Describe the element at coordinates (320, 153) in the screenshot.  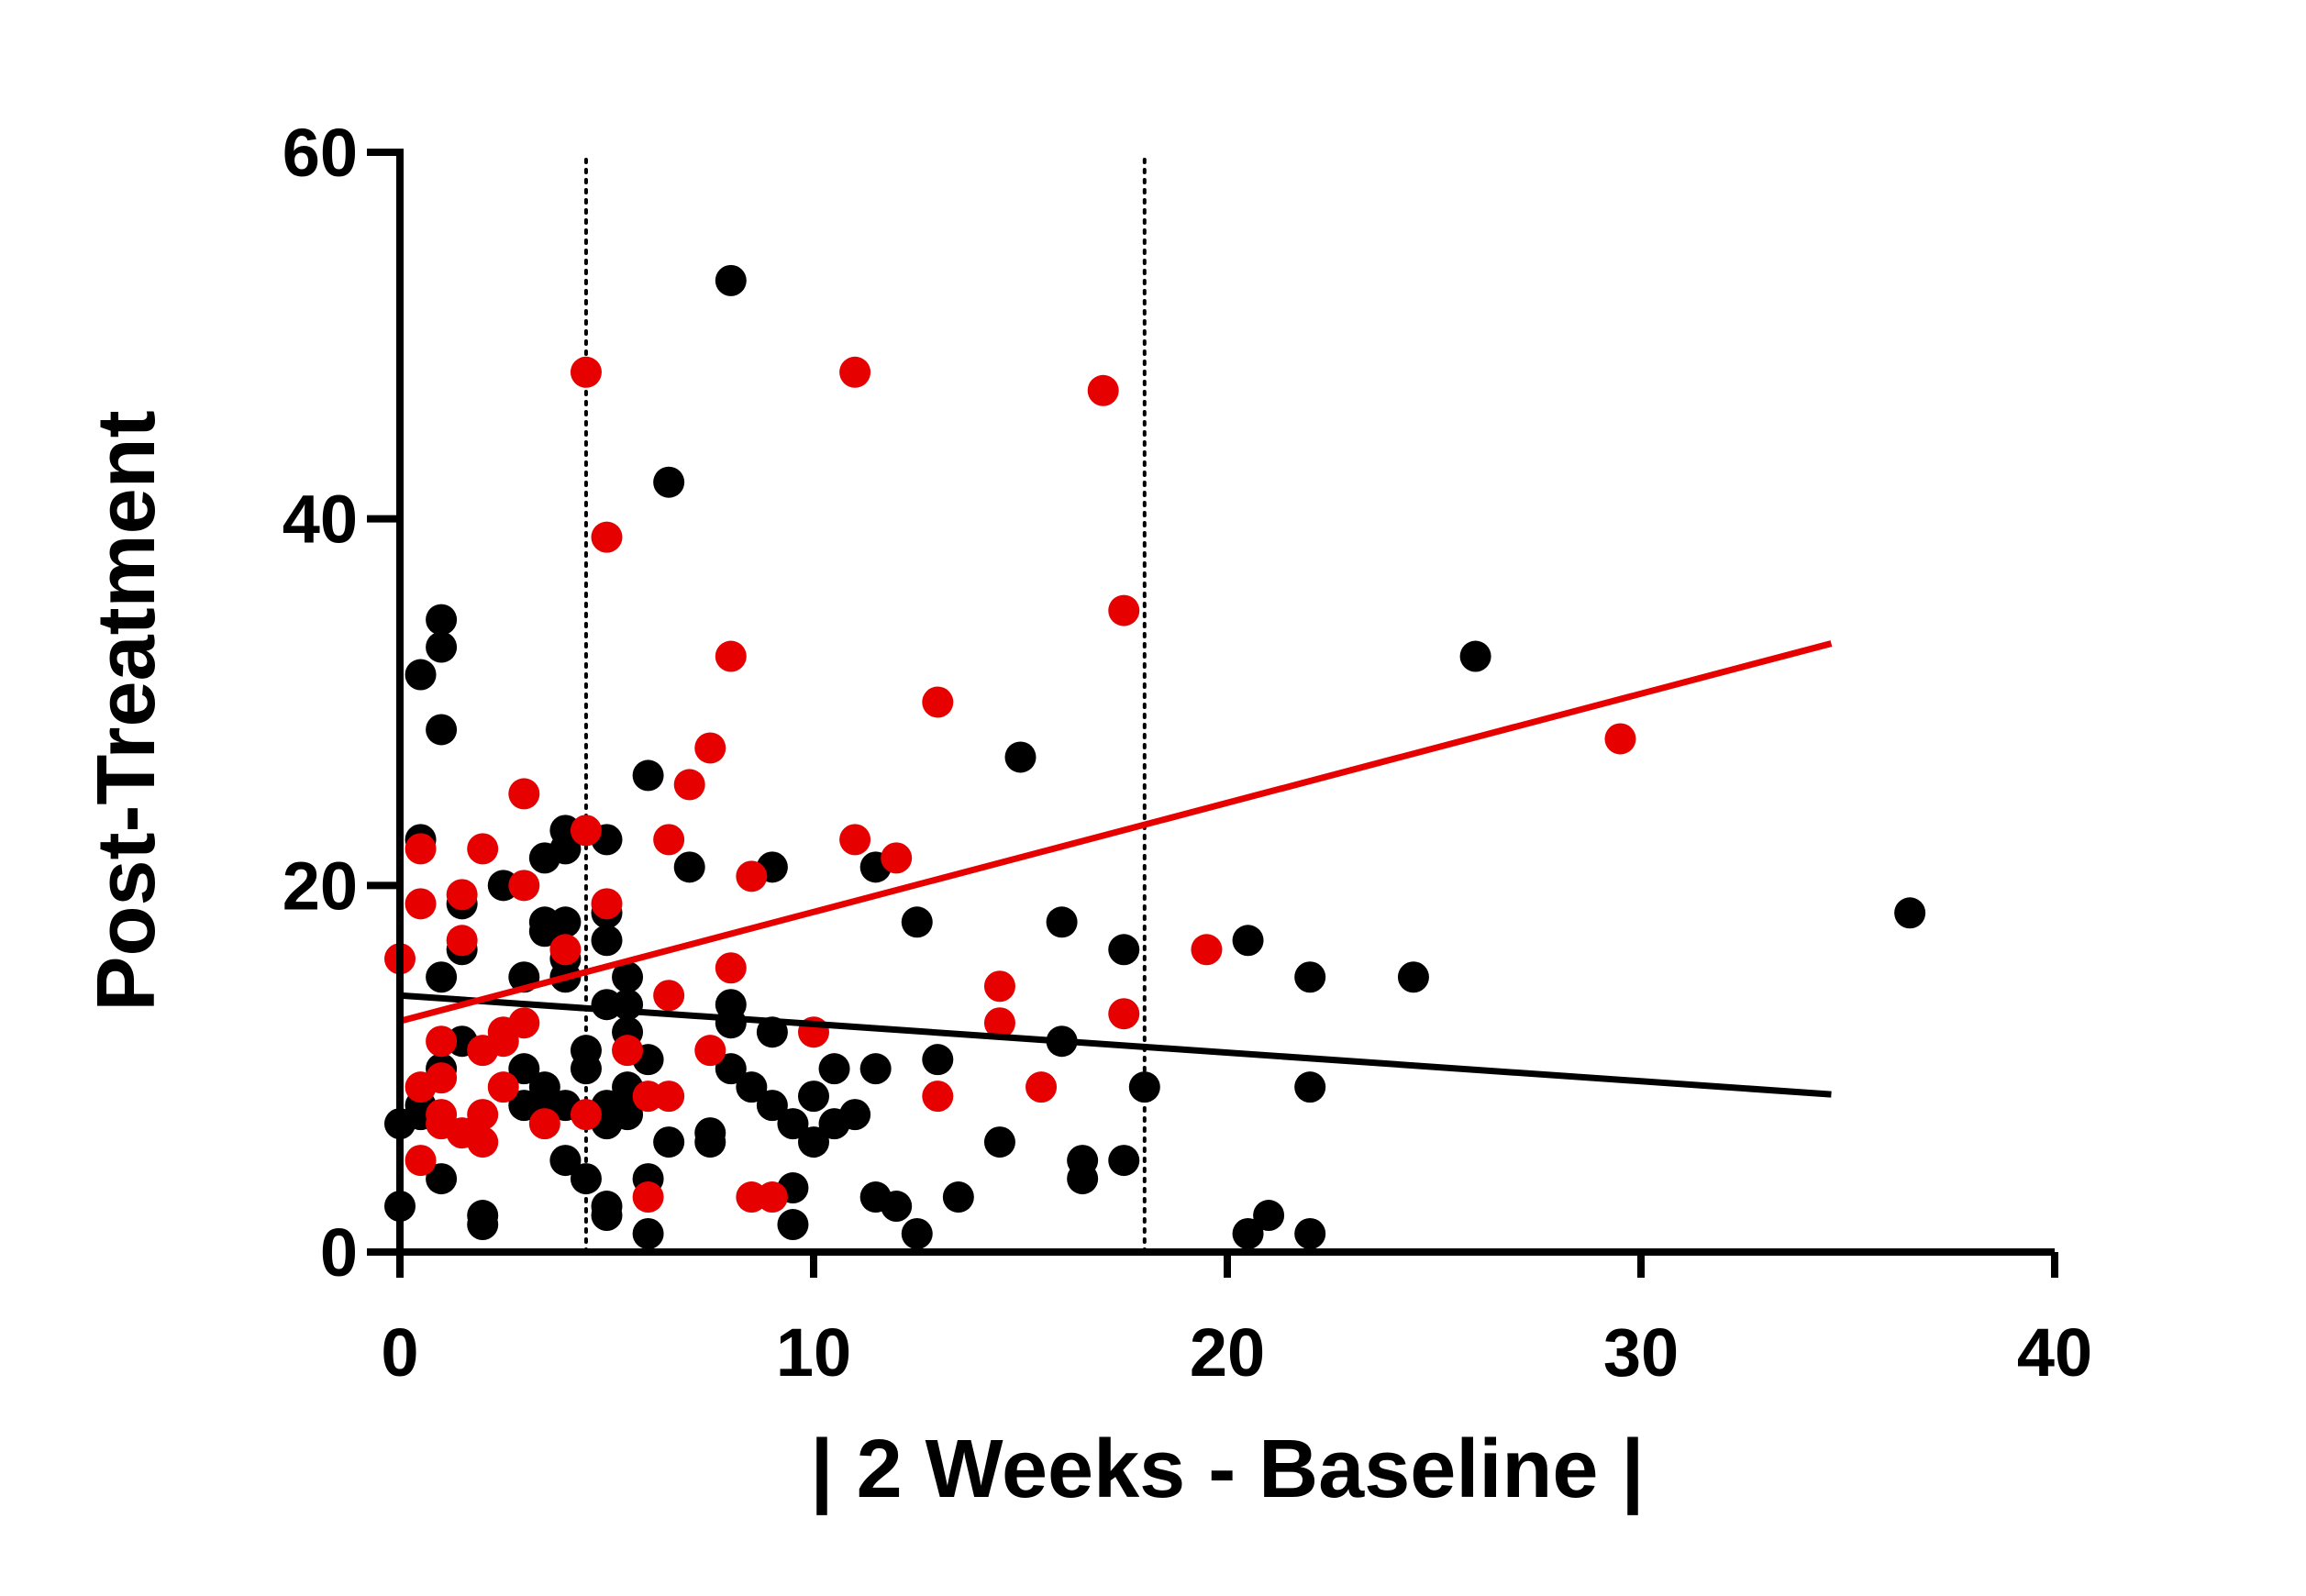
I see `y-tick-label: 60` at that location.